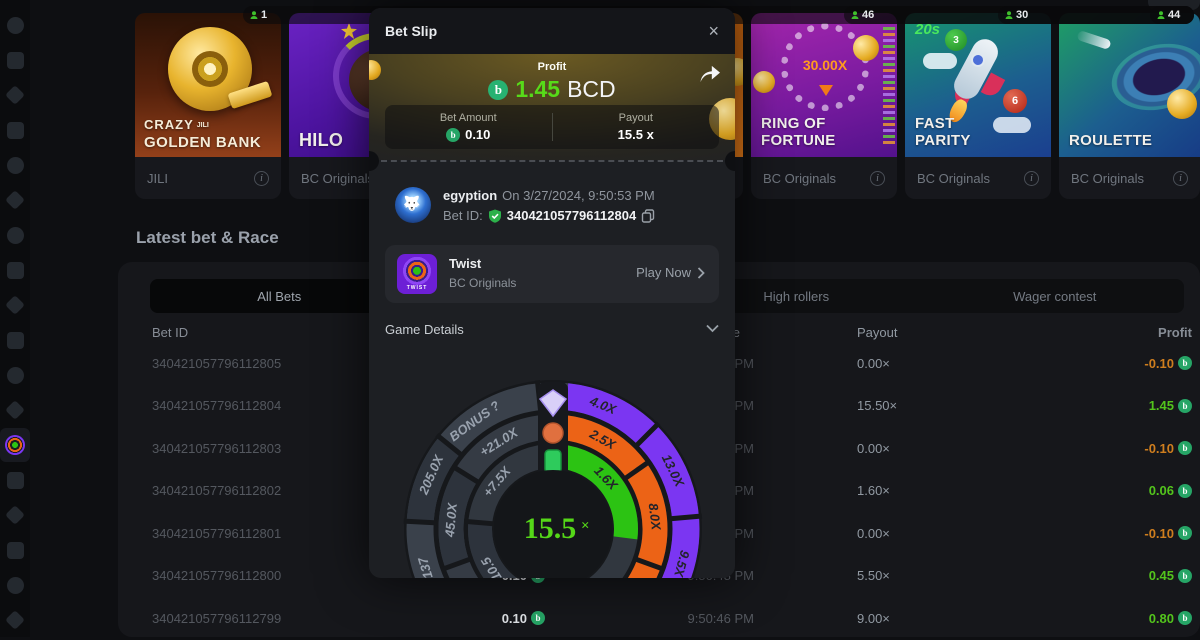  I want to click on profit-currency: BCD, so click(591, 89).